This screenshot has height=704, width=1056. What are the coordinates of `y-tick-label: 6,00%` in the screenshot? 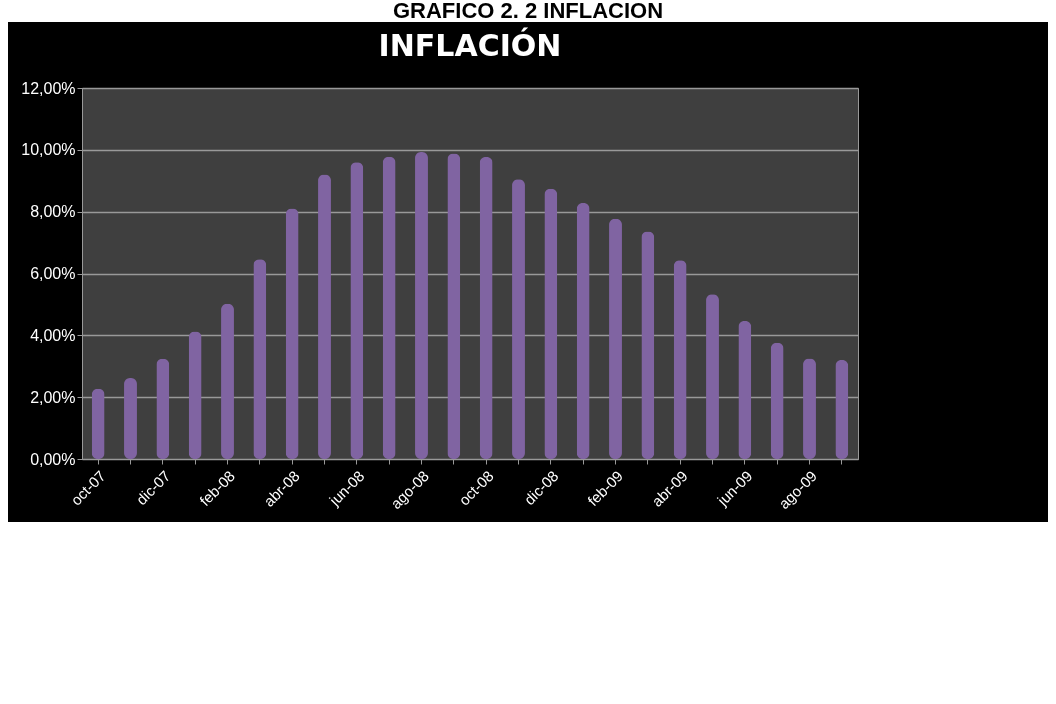 It's located at (53, 273).